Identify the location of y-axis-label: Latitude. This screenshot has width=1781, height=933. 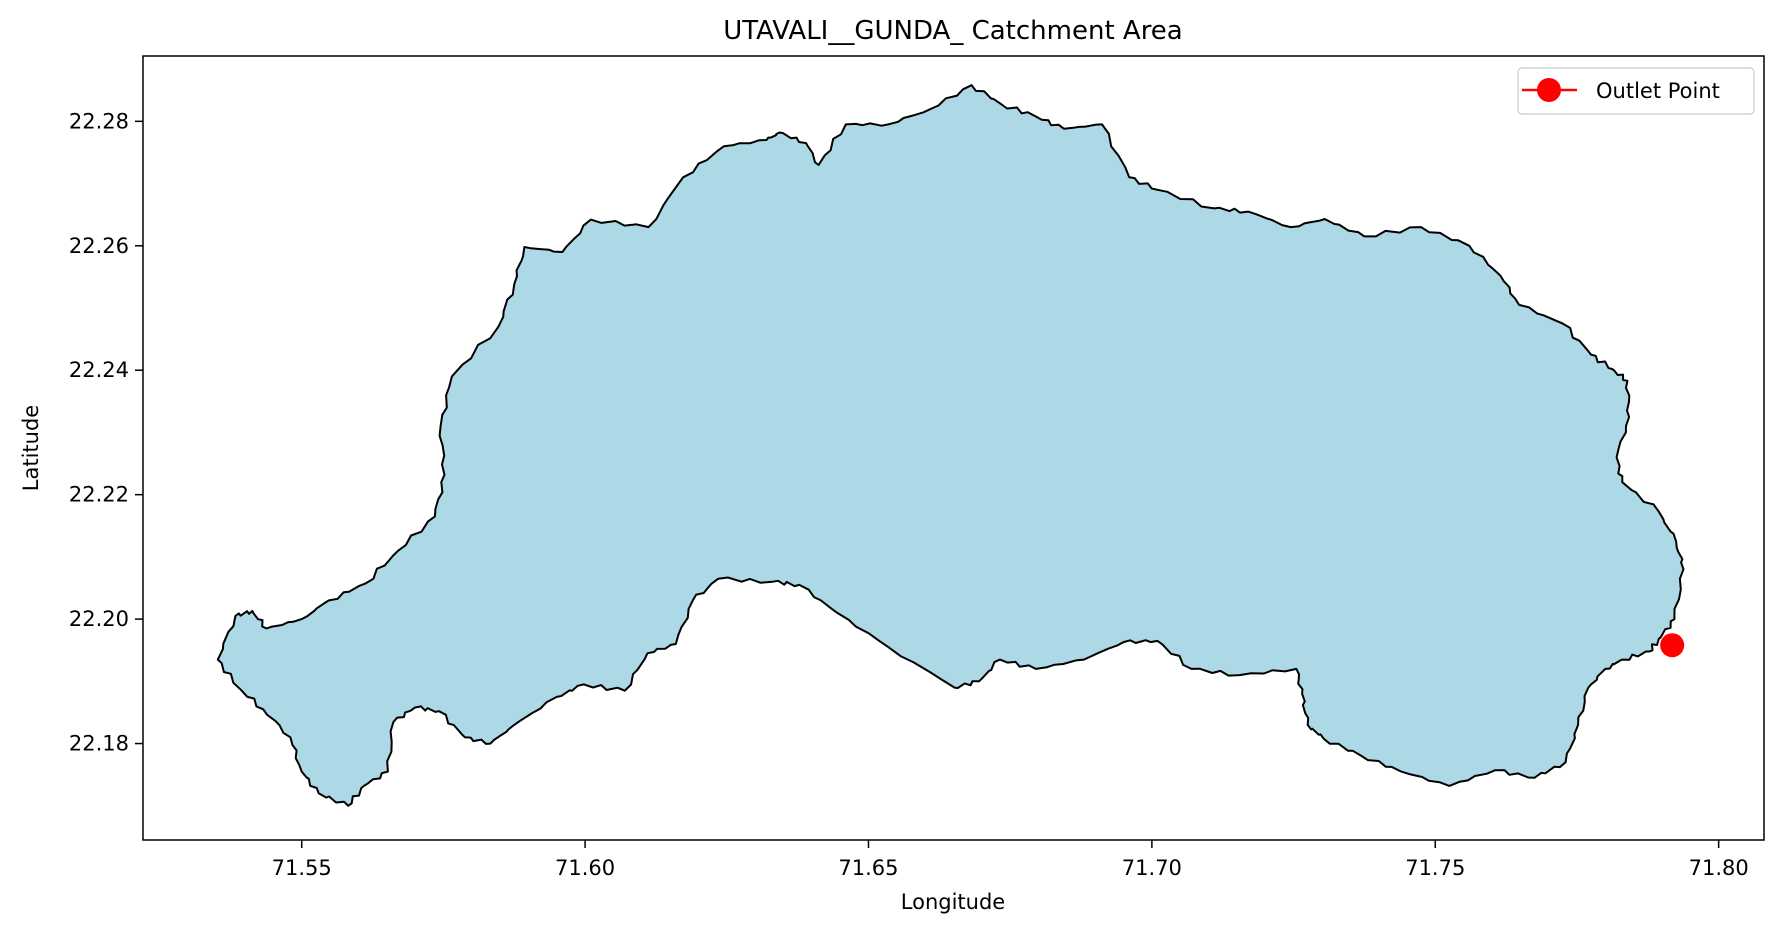
(31, 448).